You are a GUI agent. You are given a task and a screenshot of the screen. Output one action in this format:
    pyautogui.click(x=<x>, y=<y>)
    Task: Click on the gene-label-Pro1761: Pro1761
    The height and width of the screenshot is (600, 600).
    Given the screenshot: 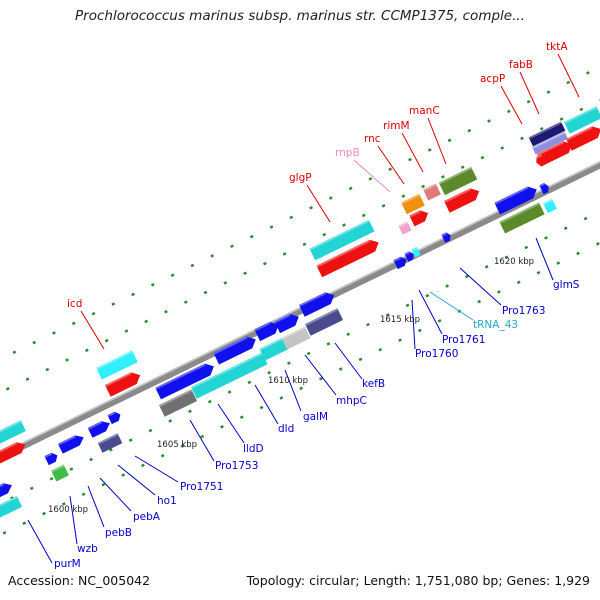 What is the action you would take?
    pyautogui.click(x=463, y=340)
    